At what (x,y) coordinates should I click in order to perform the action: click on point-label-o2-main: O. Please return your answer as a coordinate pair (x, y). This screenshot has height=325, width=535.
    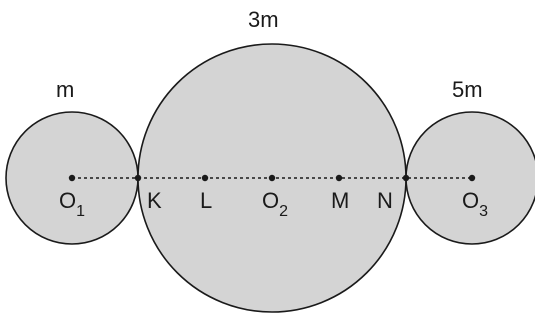
    Looking at the image, I should click on (270, 200).